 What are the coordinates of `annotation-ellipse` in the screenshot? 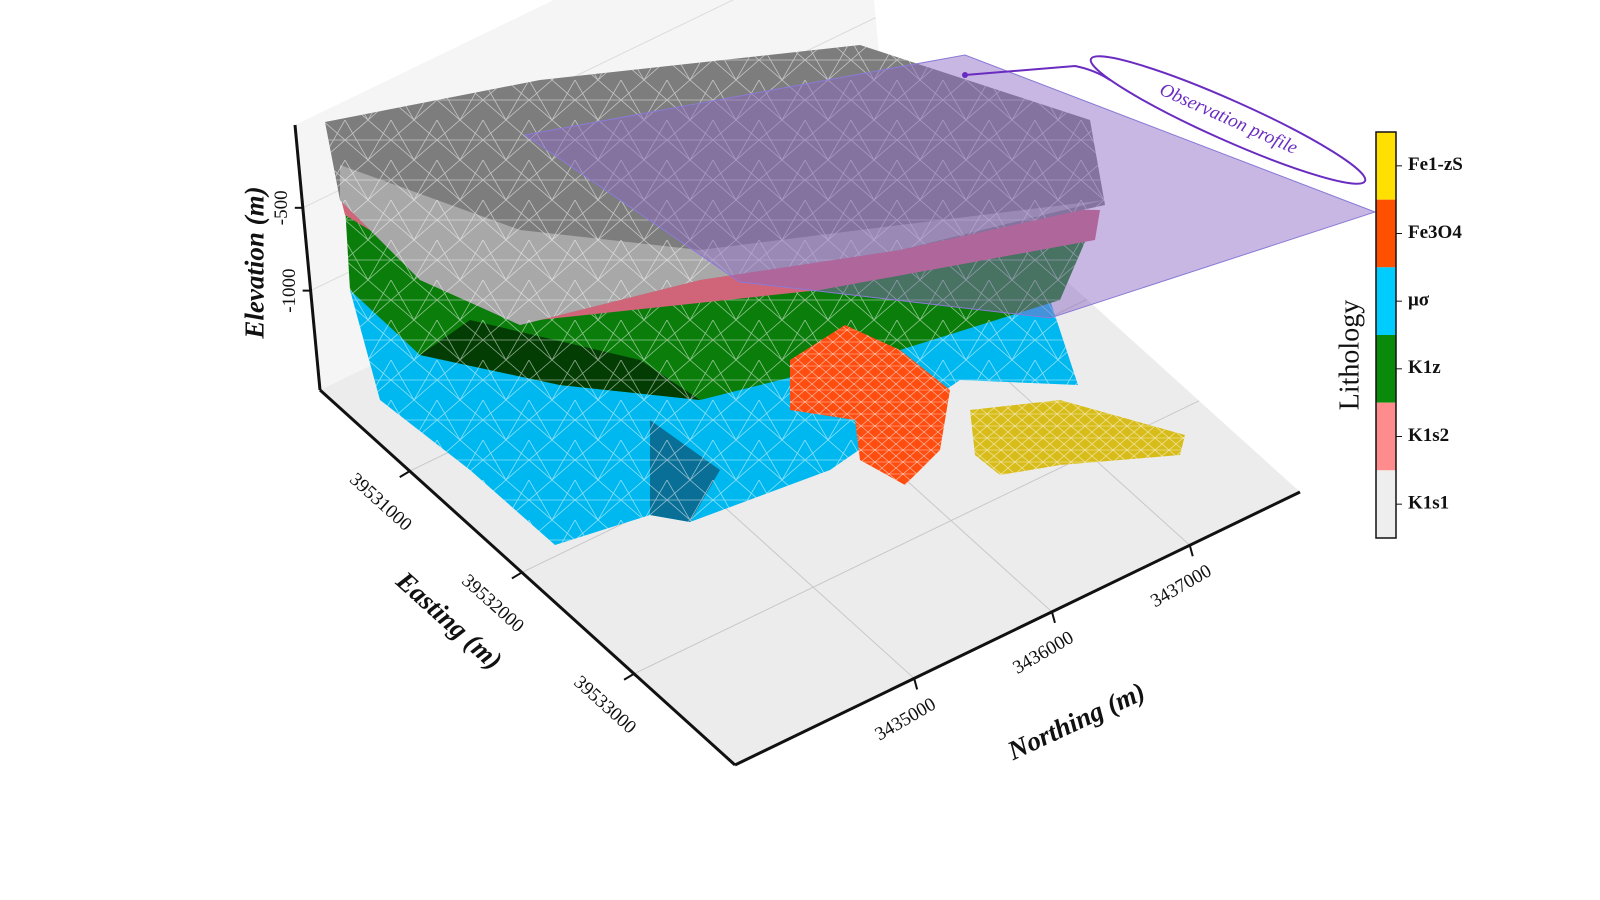 It's located at (1228, 120).